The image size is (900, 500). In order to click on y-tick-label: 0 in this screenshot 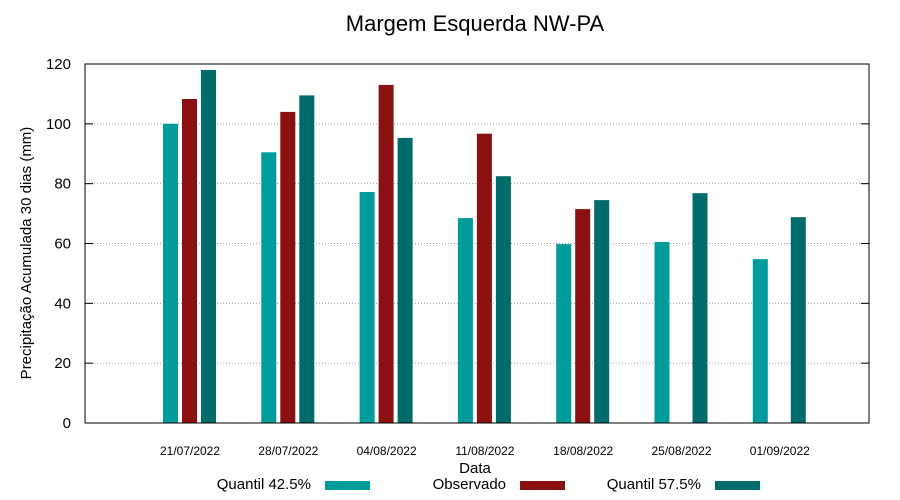, I will do `click(67, 423)`.